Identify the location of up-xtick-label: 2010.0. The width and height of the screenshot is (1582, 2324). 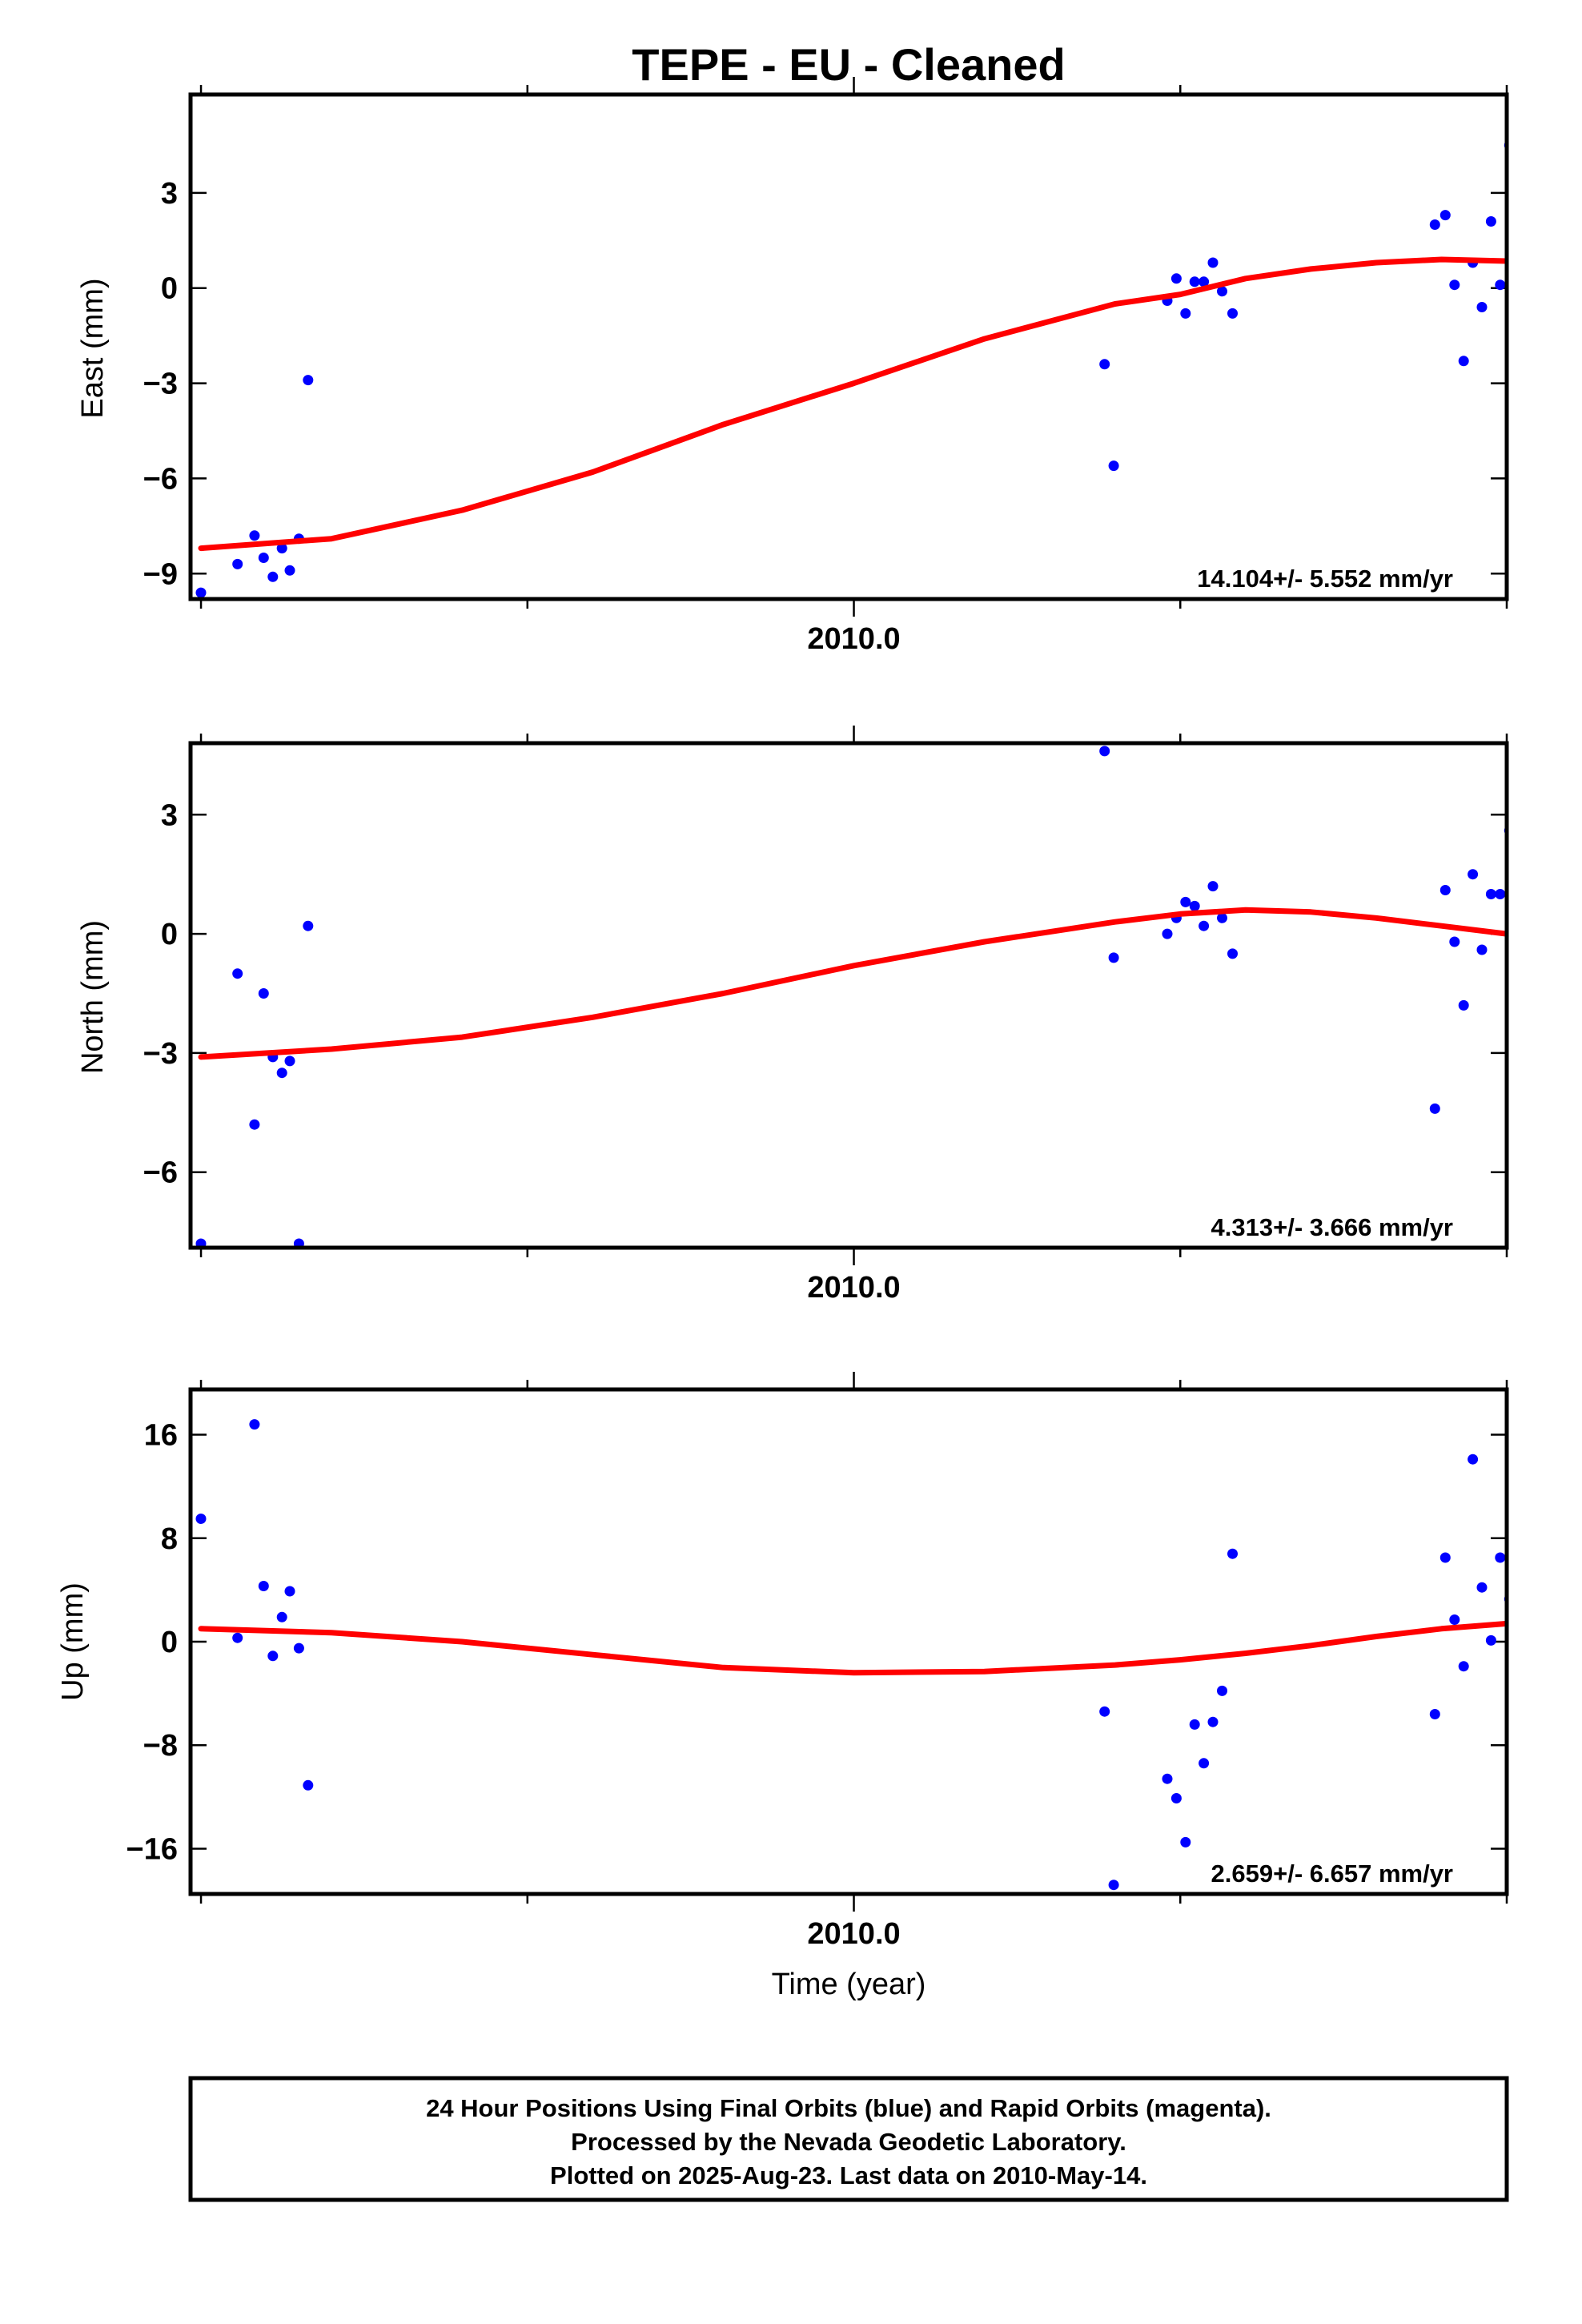
(853, 1934).